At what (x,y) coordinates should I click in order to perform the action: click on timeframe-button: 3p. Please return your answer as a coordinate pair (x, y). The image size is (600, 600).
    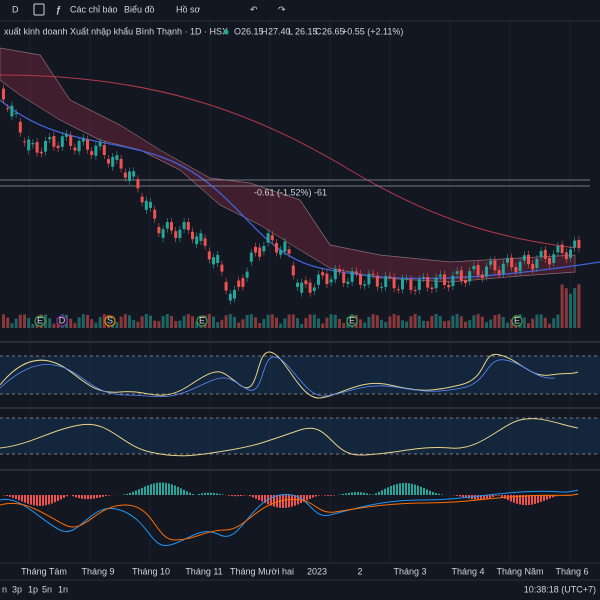
    Looking at the image, I should click on (17, 589).